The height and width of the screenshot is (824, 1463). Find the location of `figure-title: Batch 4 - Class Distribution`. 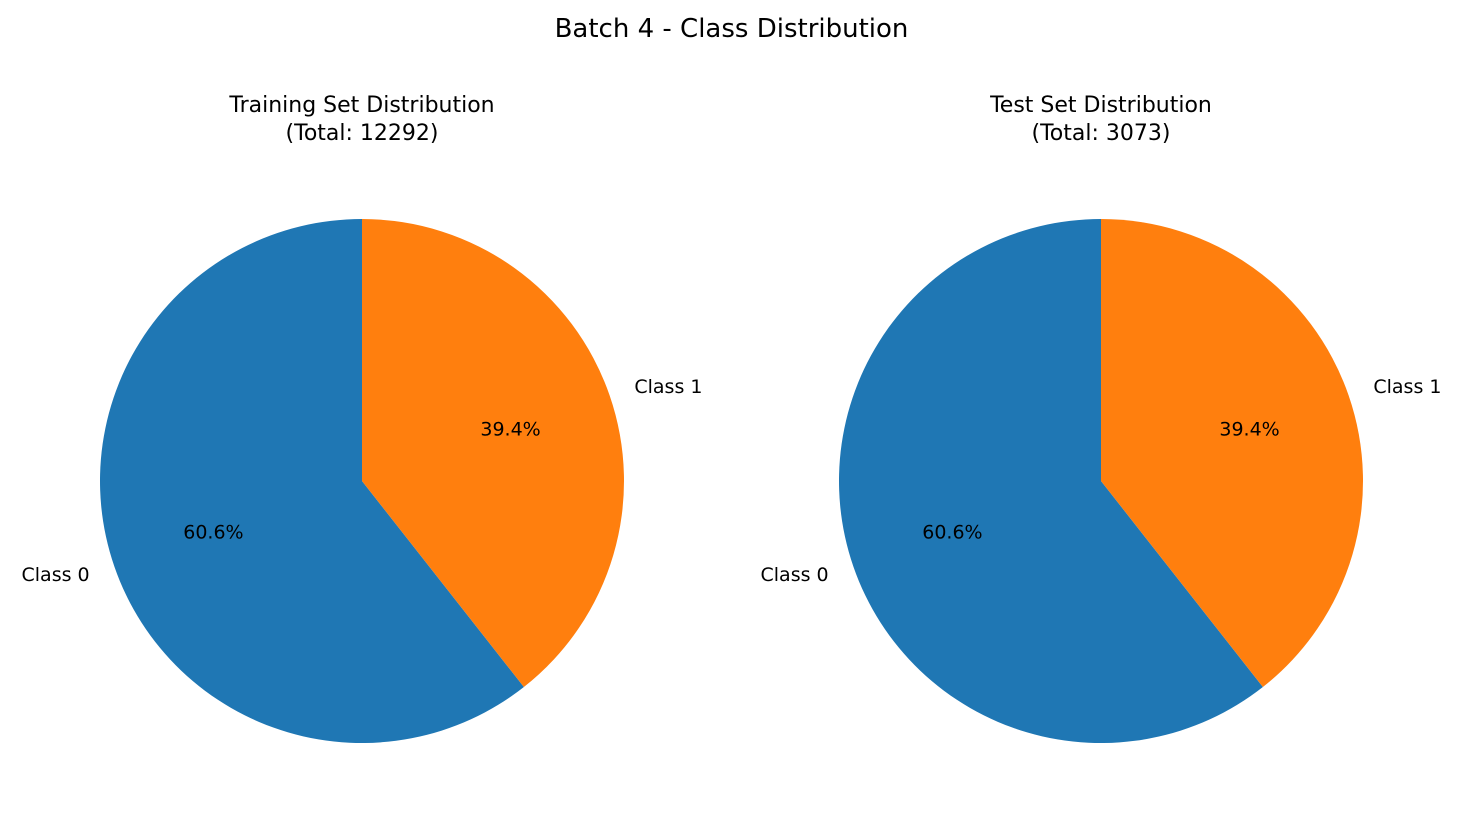

figure-title: Batch 4 - Class Distribution is located at coordinates (732, 29).